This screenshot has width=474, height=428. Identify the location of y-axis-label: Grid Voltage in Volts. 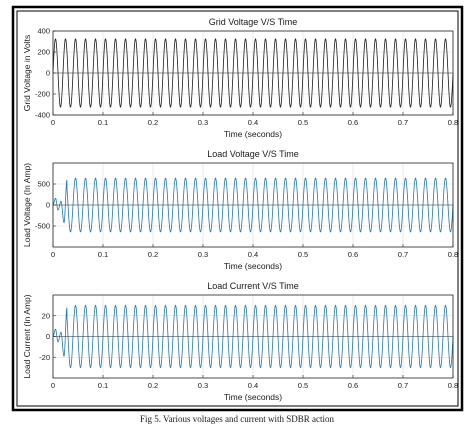
(27, 73).